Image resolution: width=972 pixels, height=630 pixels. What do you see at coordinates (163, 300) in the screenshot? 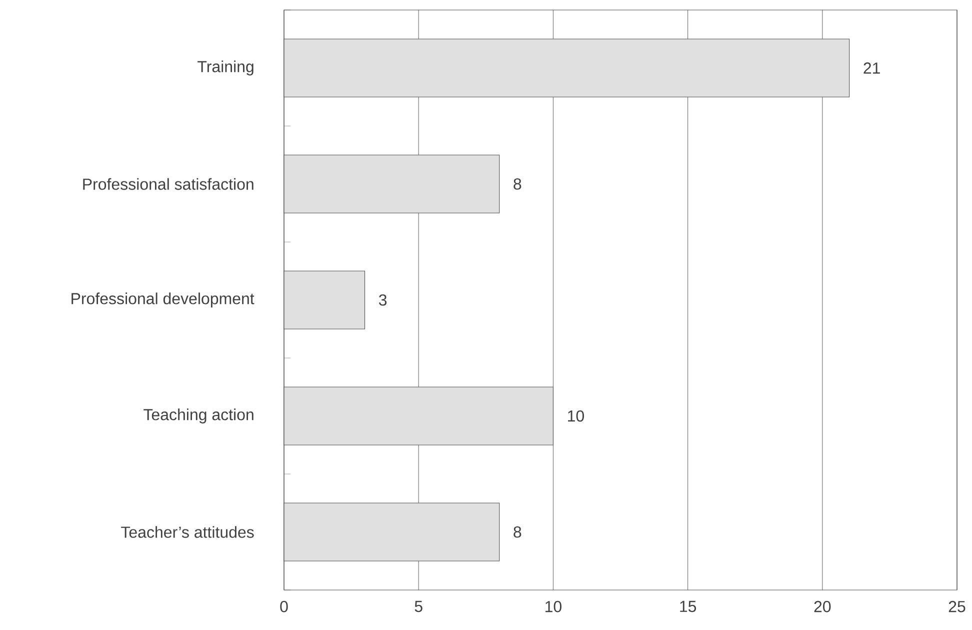
I see `y-tick-label: Professional development` at bounding box center [163, 300].